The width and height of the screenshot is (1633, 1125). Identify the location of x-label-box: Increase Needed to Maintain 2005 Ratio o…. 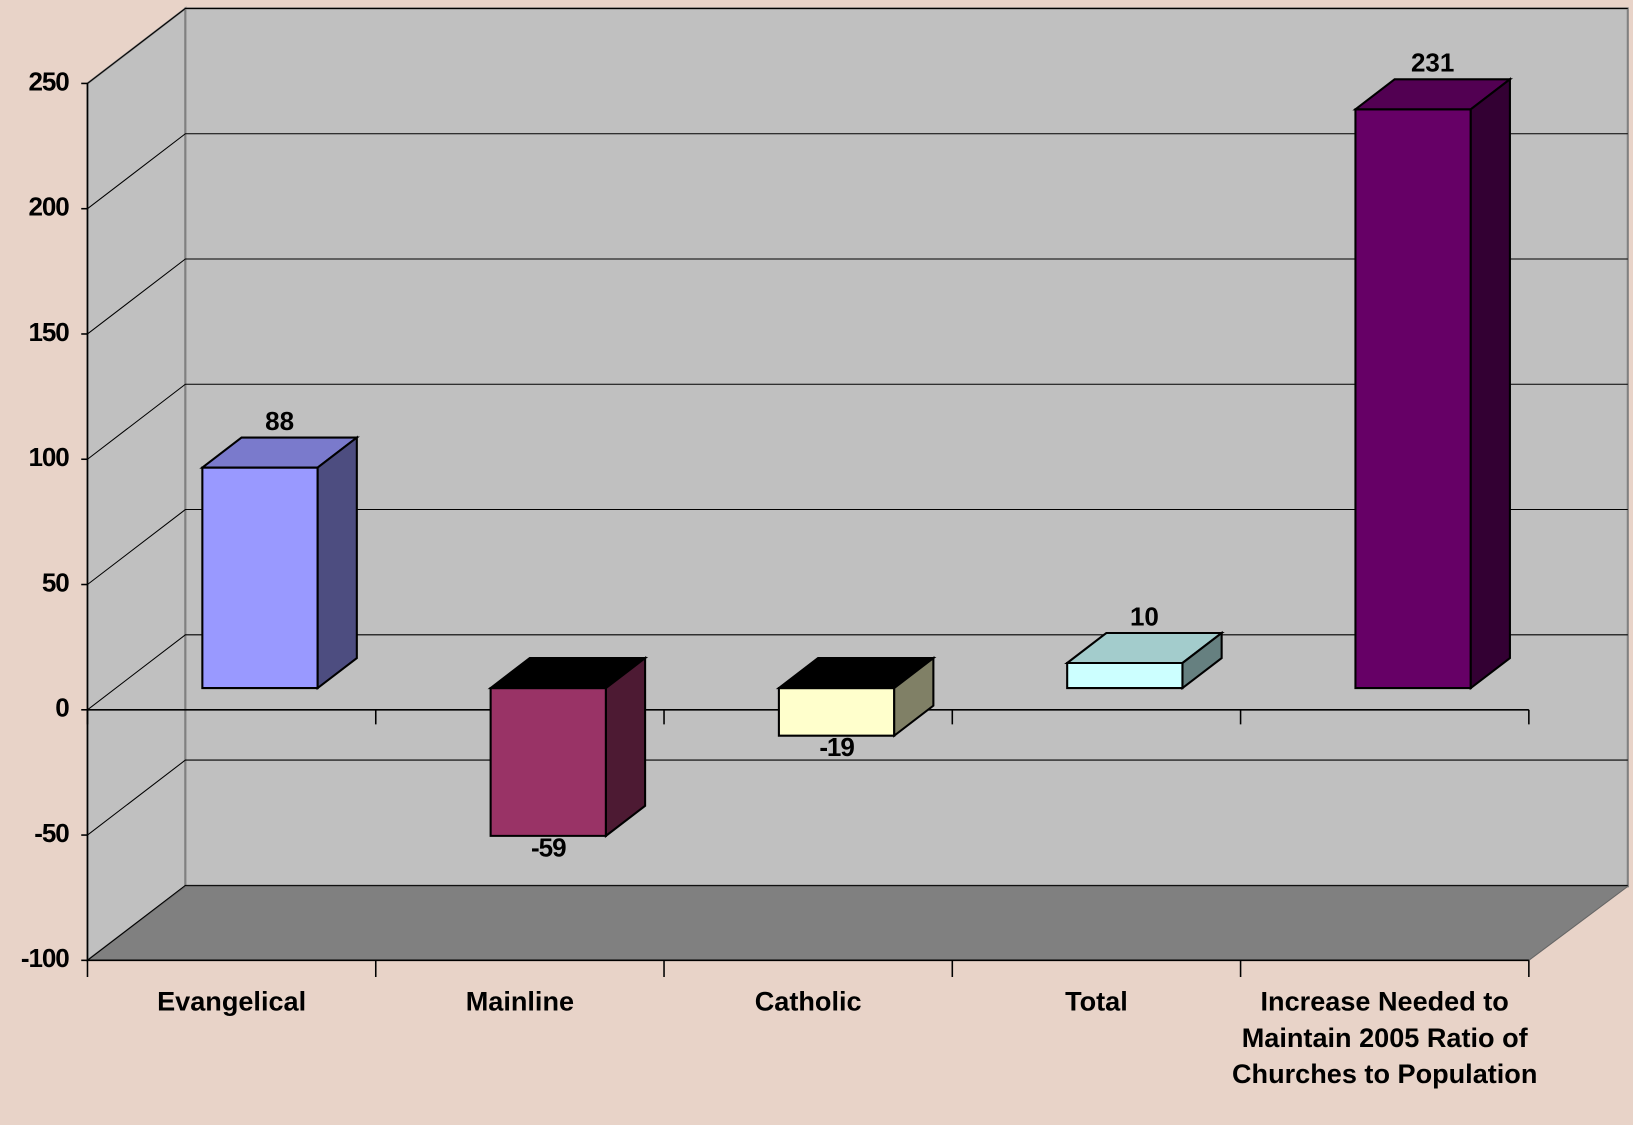
(1385, 1037).